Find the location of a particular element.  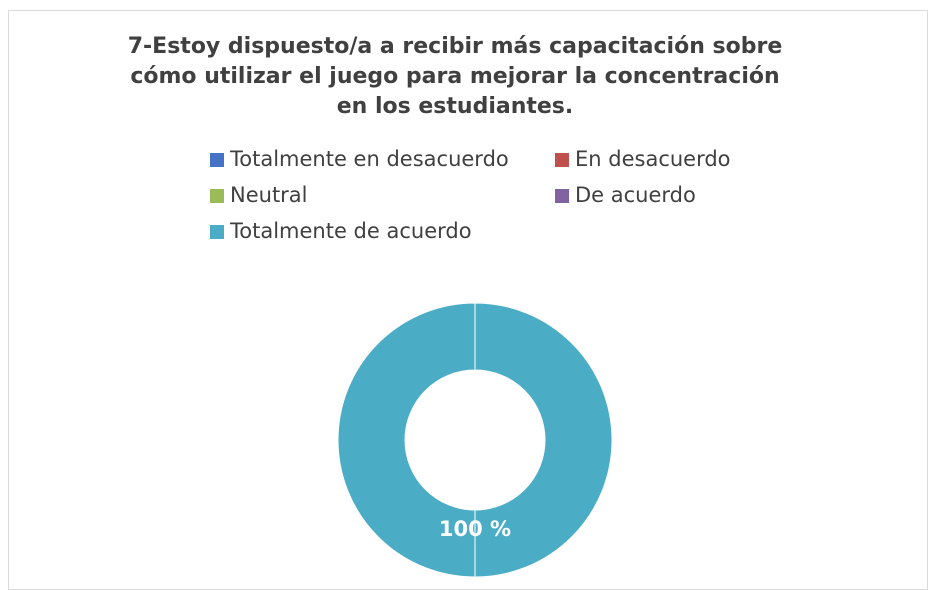

data-label: 100 % is located at coordinates (475, 529).